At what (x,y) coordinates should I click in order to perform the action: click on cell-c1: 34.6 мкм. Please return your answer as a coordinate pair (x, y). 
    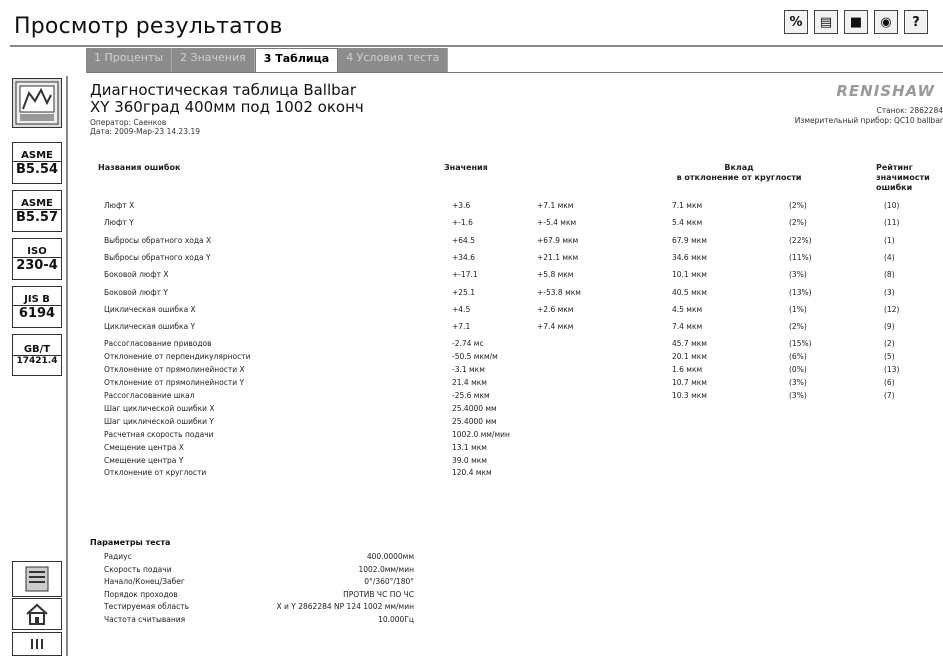
    Looking at the image, I should click on (689, 257).